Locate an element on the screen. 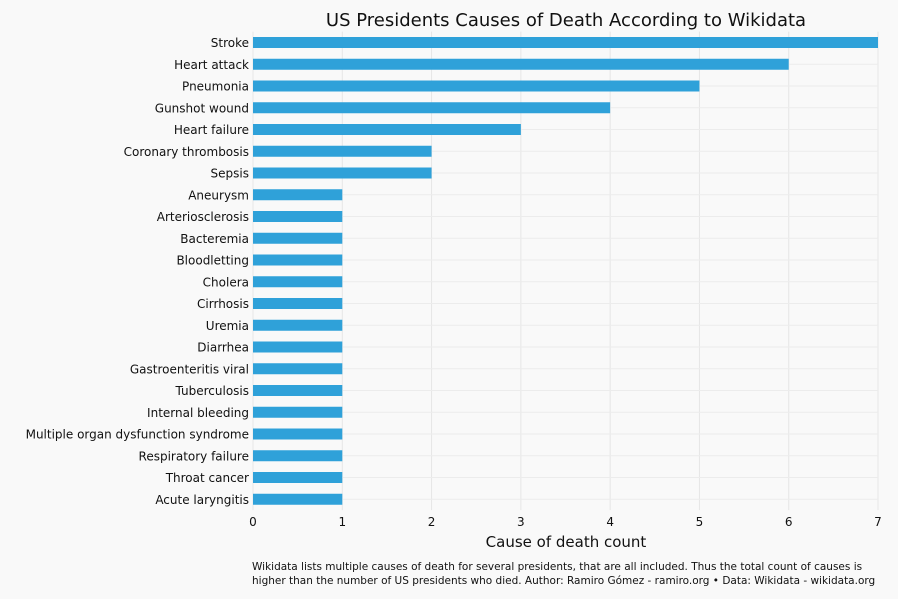  y-tick-label: Diarrhea is located at coordinates (223, 348).